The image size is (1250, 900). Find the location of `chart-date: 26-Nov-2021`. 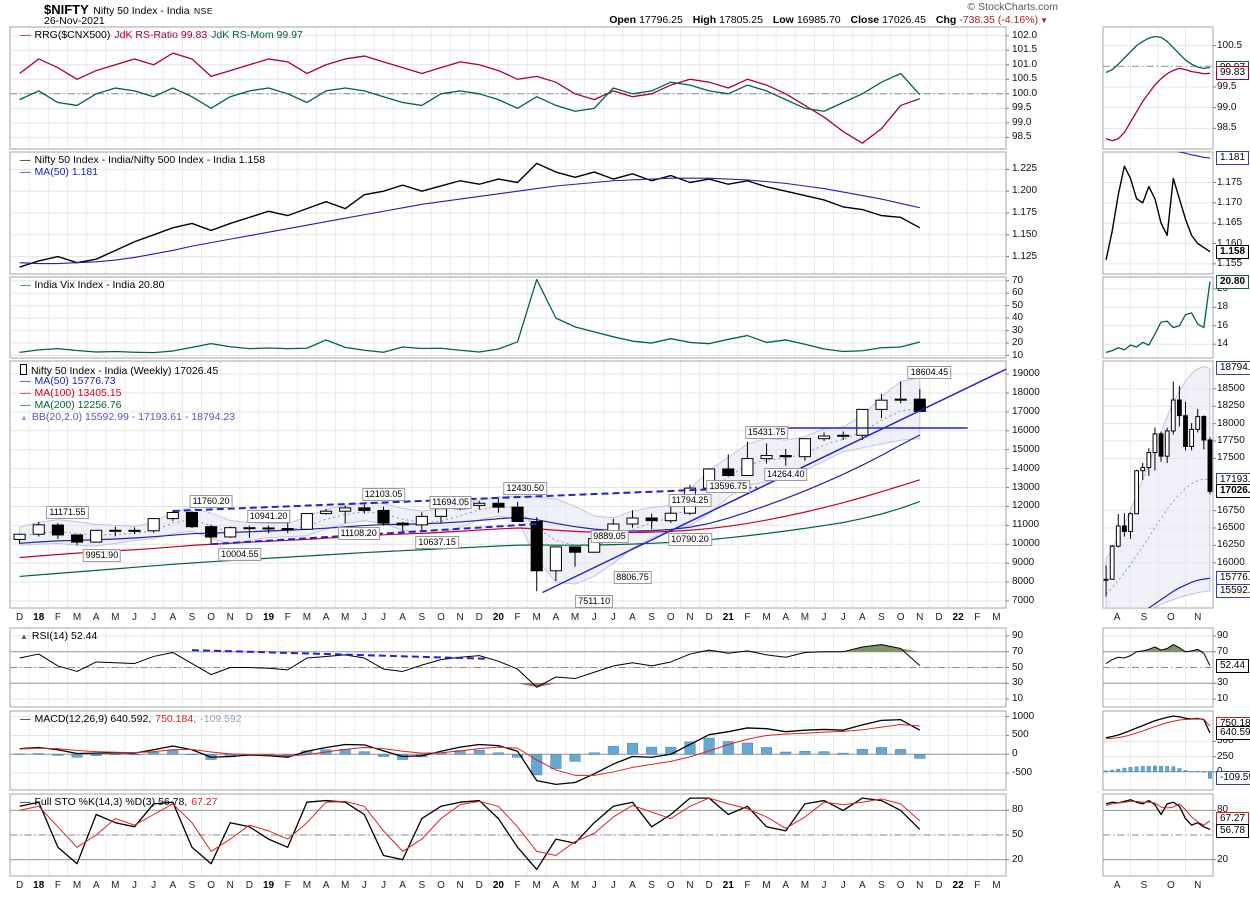

chart-date: 26-Nov-2021 is located at coordinates (74, 21).